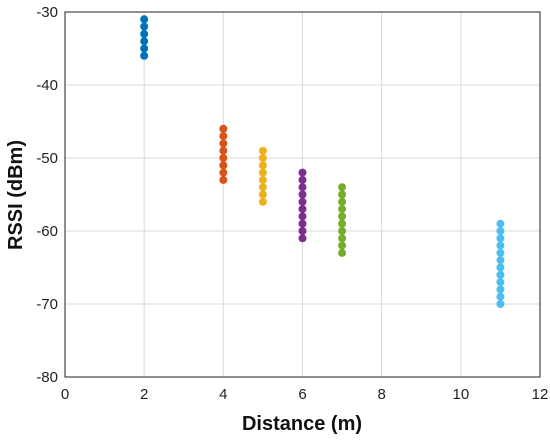  What do you see at coordinates (47, 158) in the screenshot?
I see `y-tick-label: -50` at bounding box center [47, 158].